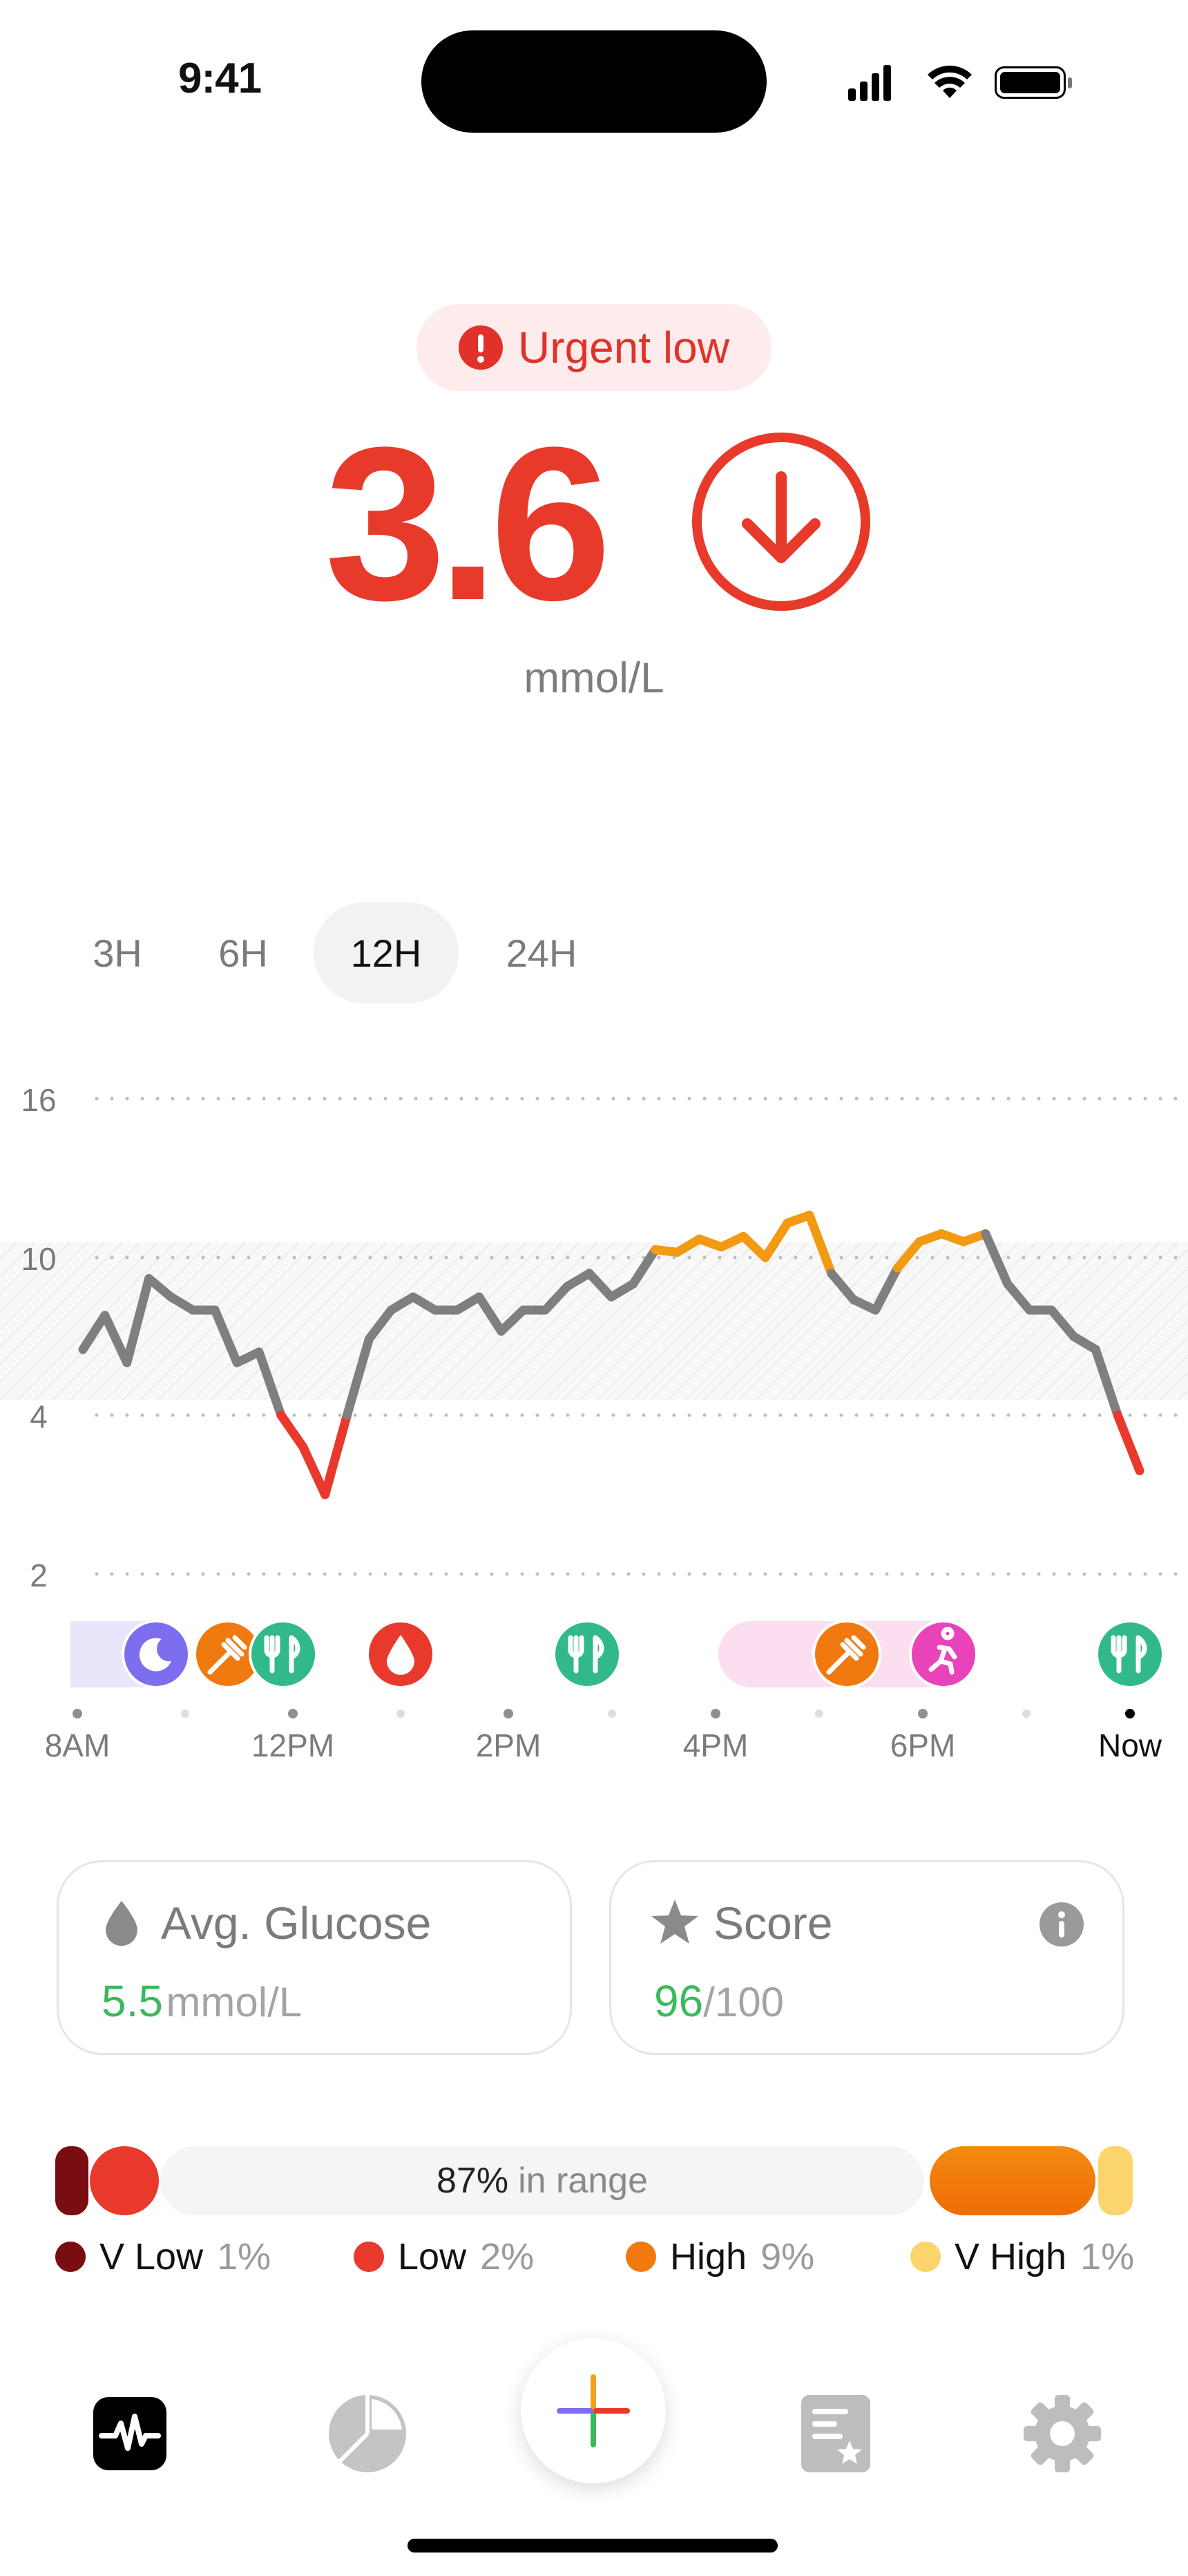  Describe the element at coordinates (1033, 82) in the screenshot. I see `battery-icon` at that location.